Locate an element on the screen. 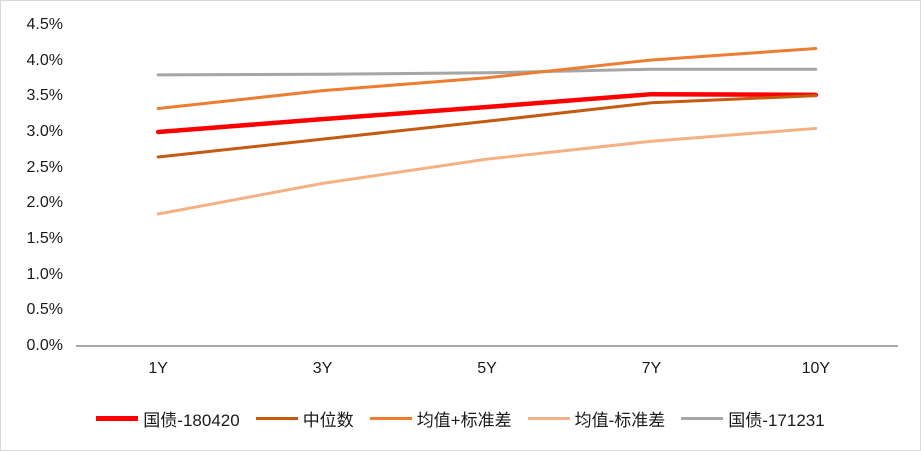 This screenshot has width=921, height=451. legend-label: 国债-171231 is located at coordinates (776, 420).